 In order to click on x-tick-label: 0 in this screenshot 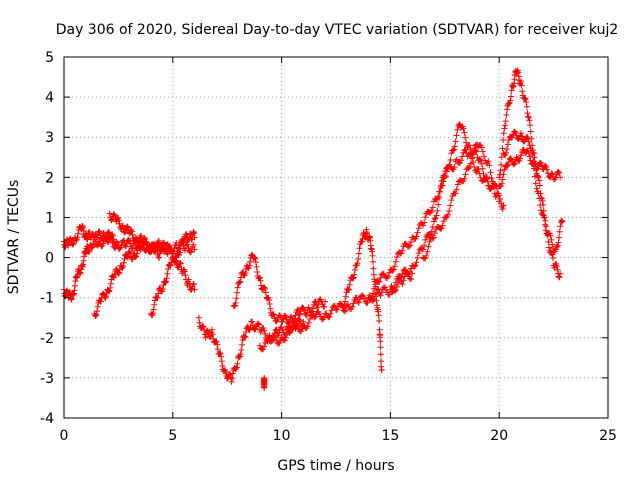, I will do `click(64, 436)`.